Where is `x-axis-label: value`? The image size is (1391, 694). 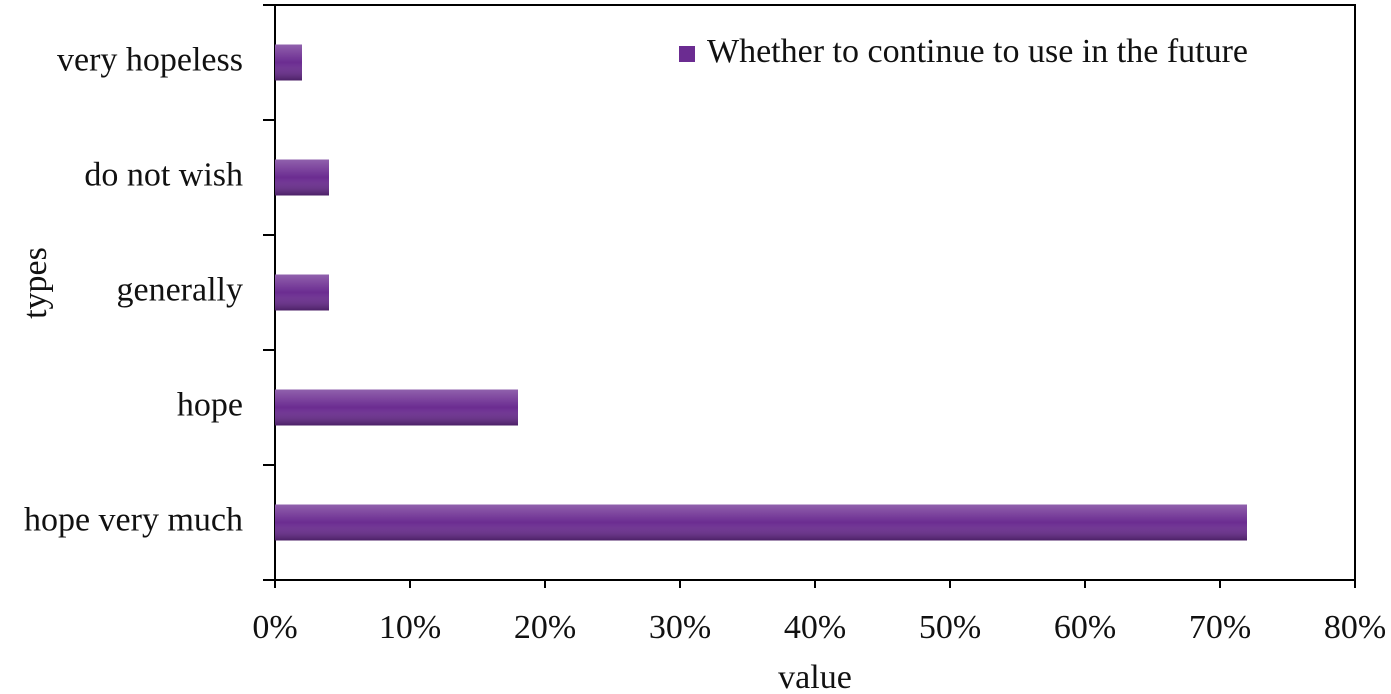 x-axis-label: value is located at coordinates (815, 676).